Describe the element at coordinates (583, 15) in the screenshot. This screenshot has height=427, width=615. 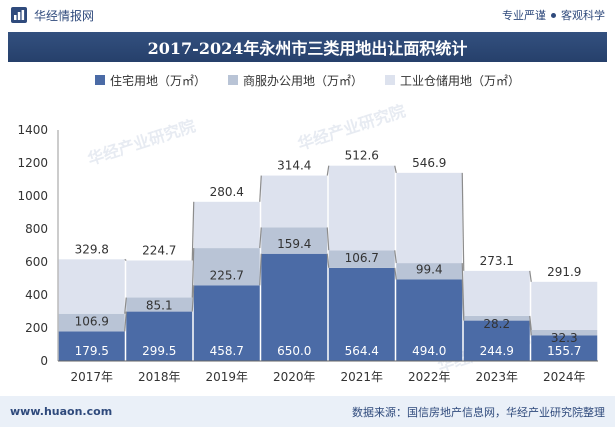
I see `tagline-right: 客观科学` at that location.